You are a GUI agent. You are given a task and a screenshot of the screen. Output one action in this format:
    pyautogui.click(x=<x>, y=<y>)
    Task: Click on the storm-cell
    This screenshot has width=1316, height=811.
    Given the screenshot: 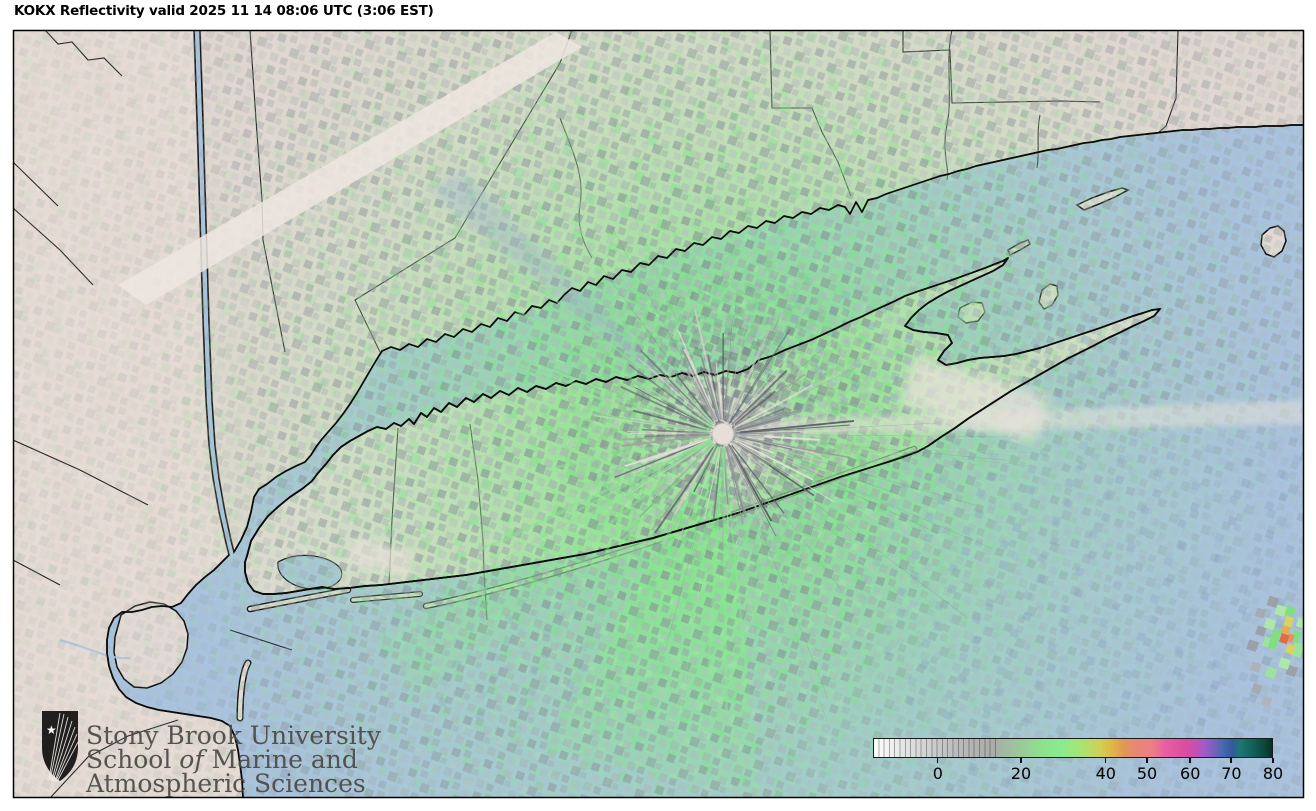 What is the action you would take?
    pyautogui.click(x=1275, y=651)
    